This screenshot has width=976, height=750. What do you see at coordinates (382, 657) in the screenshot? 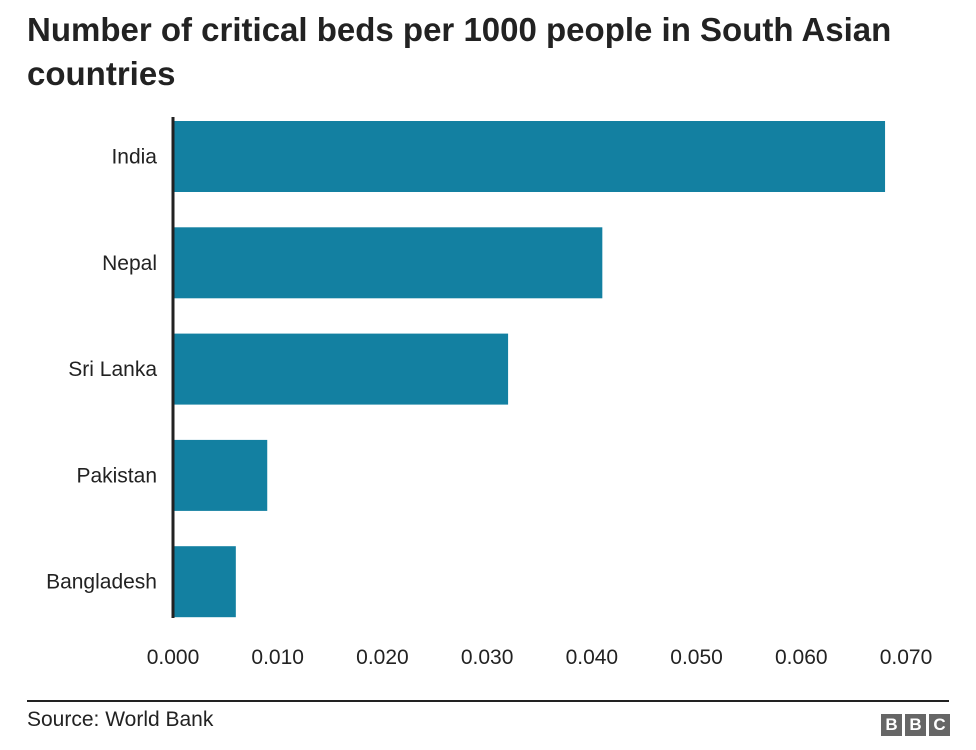
I see `x-tick-label: 0.020` at bounding box center [382, 657].